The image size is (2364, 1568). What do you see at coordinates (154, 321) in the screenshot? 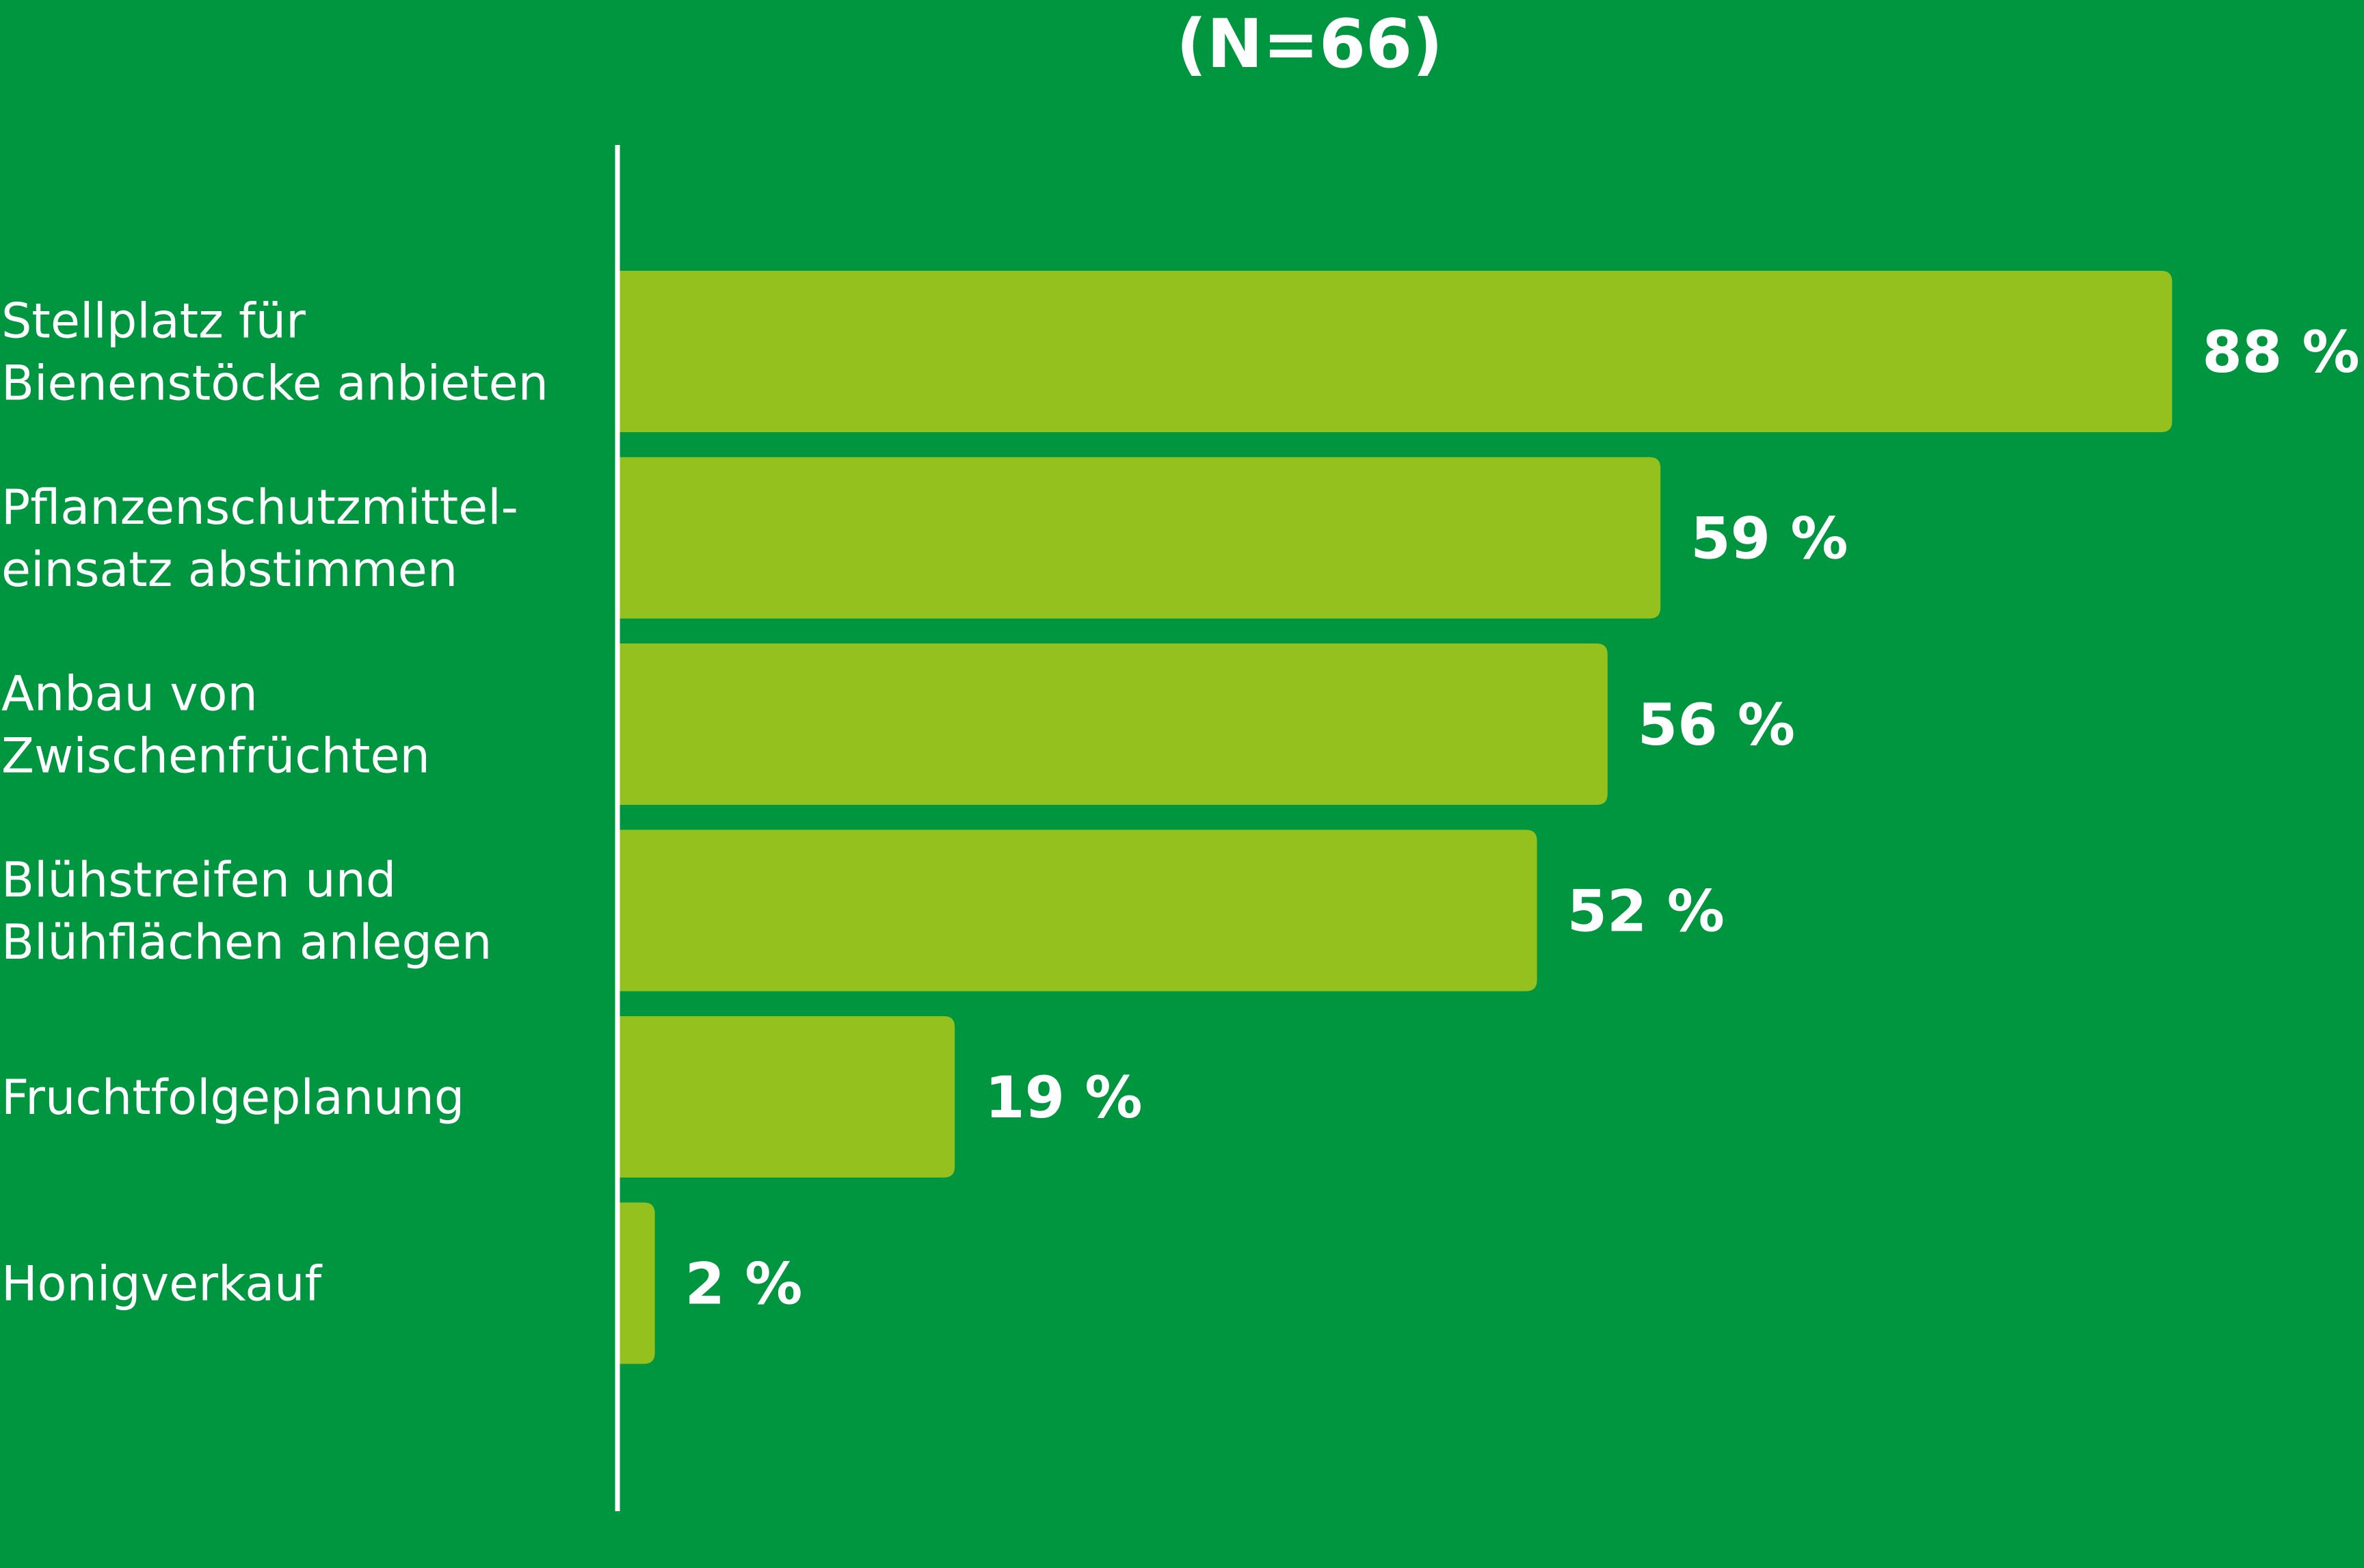
I see `category-label-line: Stellplatz für` at bounding box center [154, 321].